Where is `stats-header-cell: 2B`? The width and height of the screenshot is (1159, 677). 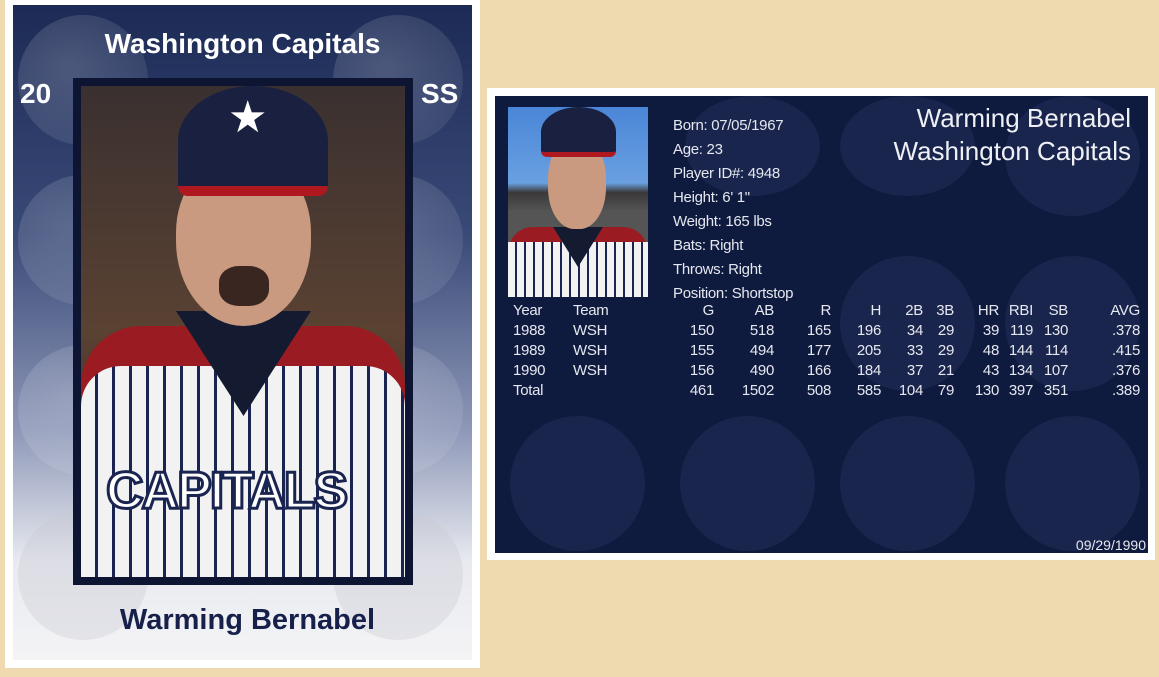 stats-header-cell: 2B is located at coordinates (914, 310).